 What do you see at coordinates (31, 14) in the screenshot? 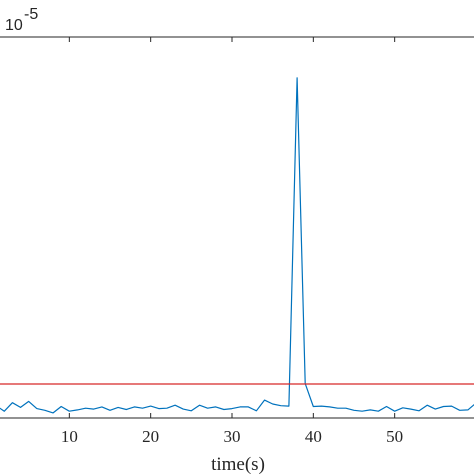
I see `y-axis-exponent-power: -5` at bounding box center [31, 14].